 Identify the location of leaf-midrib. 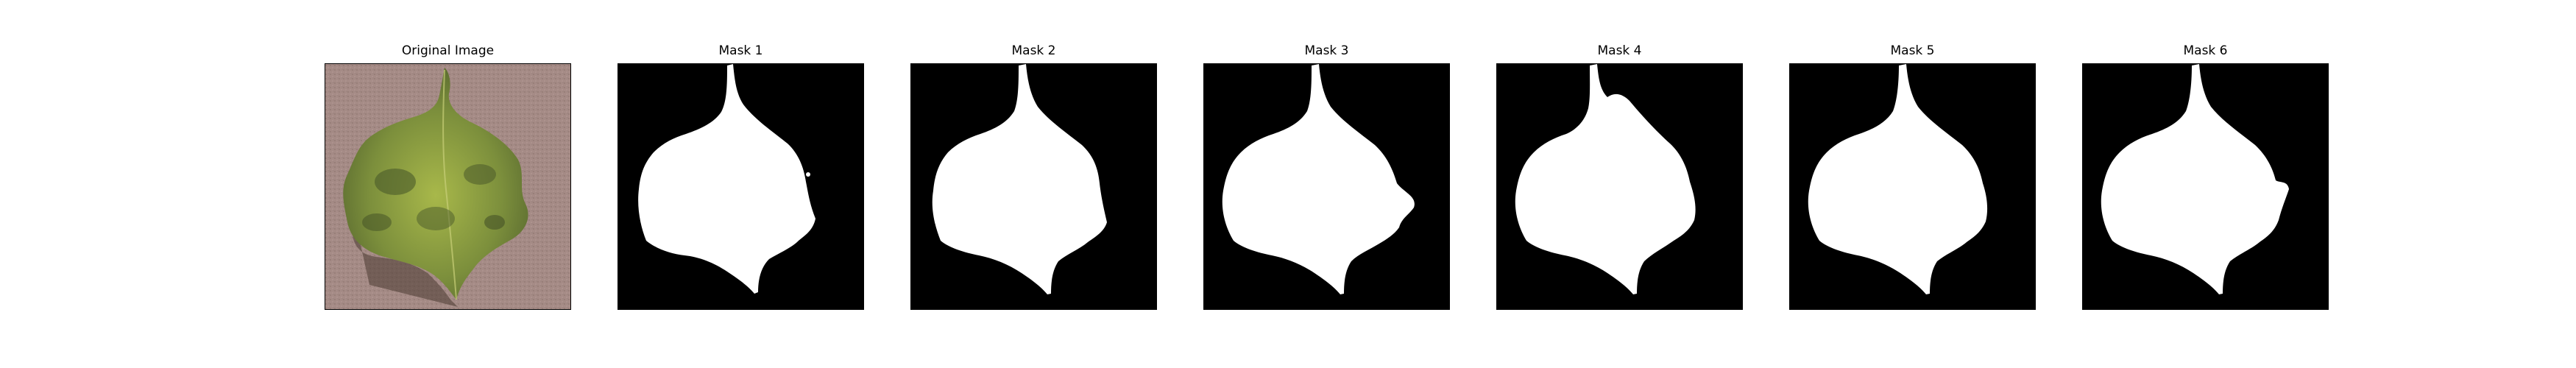
(449, 184).